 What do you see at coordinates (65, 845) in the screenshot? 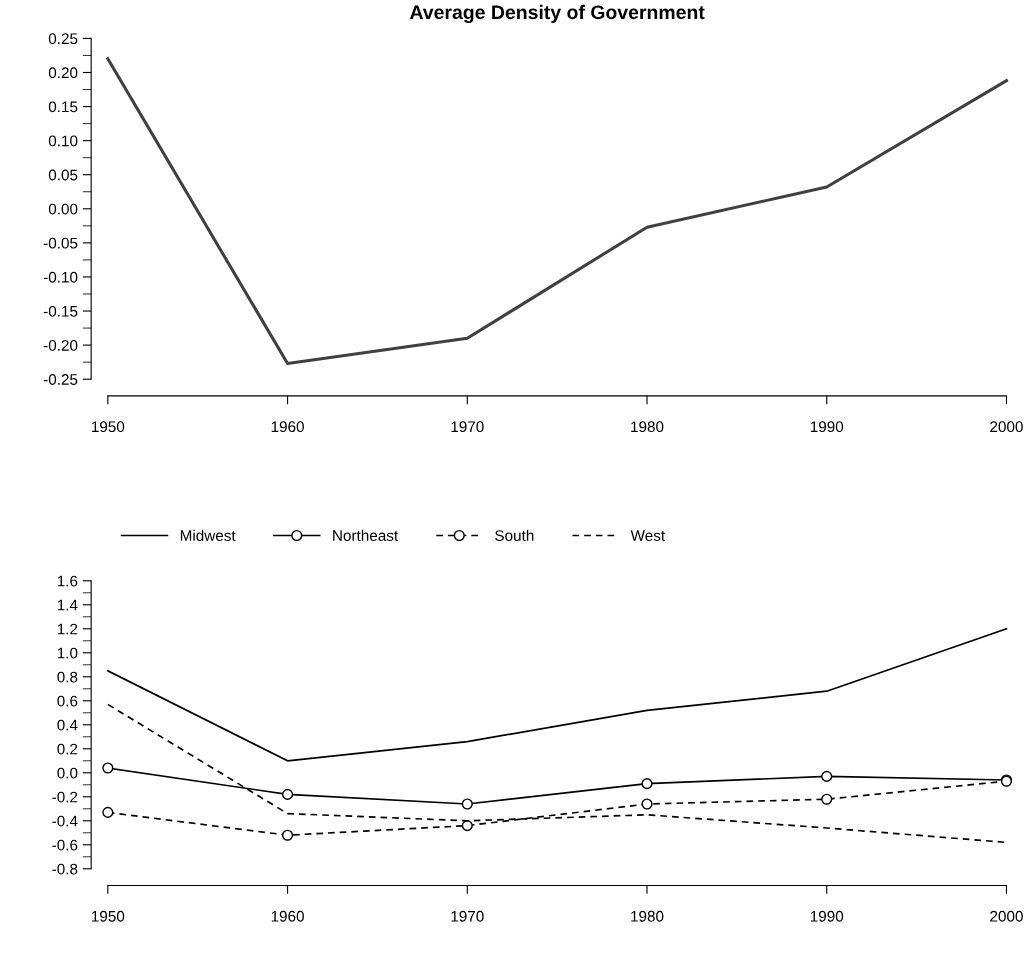
I see `y-tick-label: -0.6` at bounding box center [65, 845].